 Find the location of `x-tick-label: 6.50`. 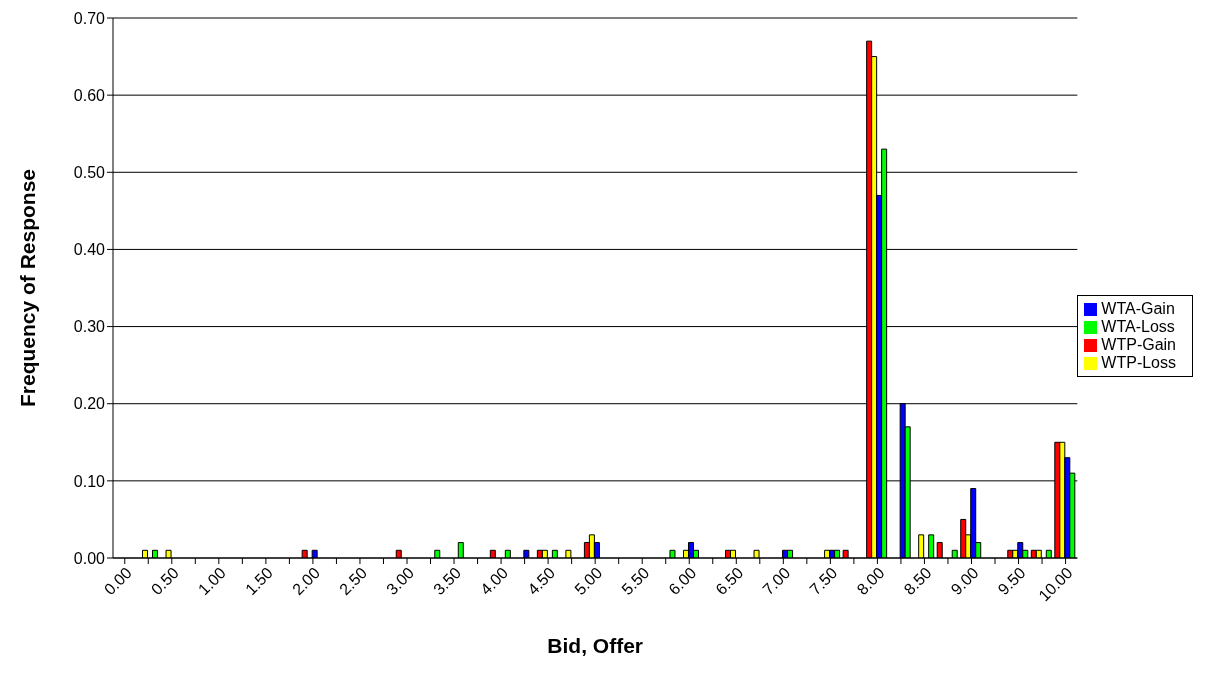

x-tick-label: 6.50 is located at coordinates (729, 581).